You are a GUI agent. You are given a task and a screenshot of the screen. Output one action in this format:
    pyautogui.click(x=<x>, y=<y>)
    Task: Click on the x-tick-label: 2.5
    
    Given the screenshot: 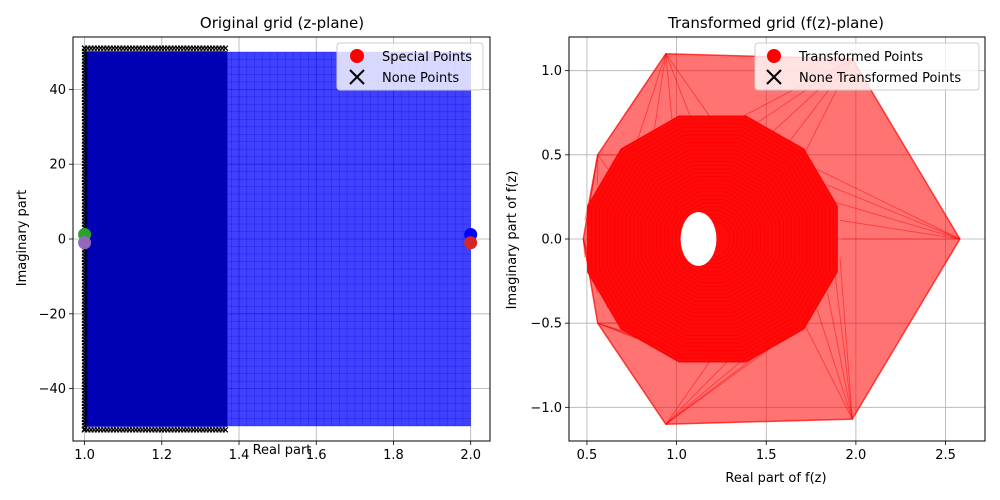 What is the action you would take?
    pyautogui.click(x=945, y=455)
    